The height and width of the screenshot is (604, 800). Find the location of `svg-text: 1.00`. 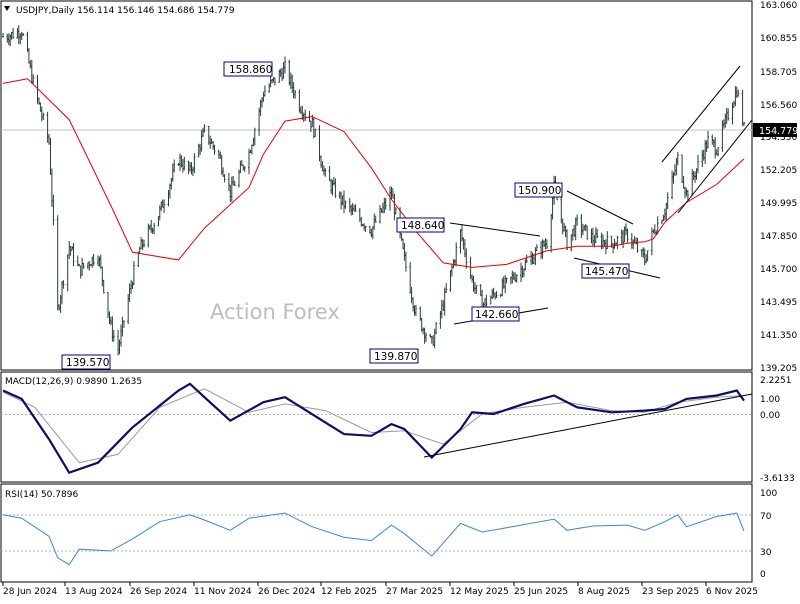

svg-text: 1.00 is located at coordinates (770, 400).